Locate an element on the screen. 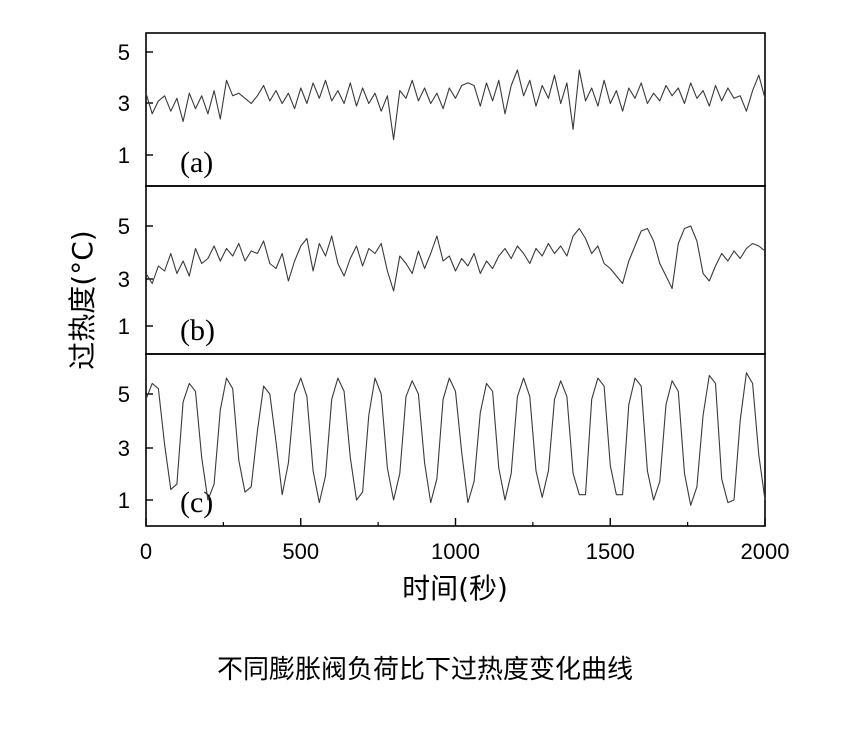 The height and width of the screenshot is (748, 854). series-line-b is located at coordinates (455, 258).